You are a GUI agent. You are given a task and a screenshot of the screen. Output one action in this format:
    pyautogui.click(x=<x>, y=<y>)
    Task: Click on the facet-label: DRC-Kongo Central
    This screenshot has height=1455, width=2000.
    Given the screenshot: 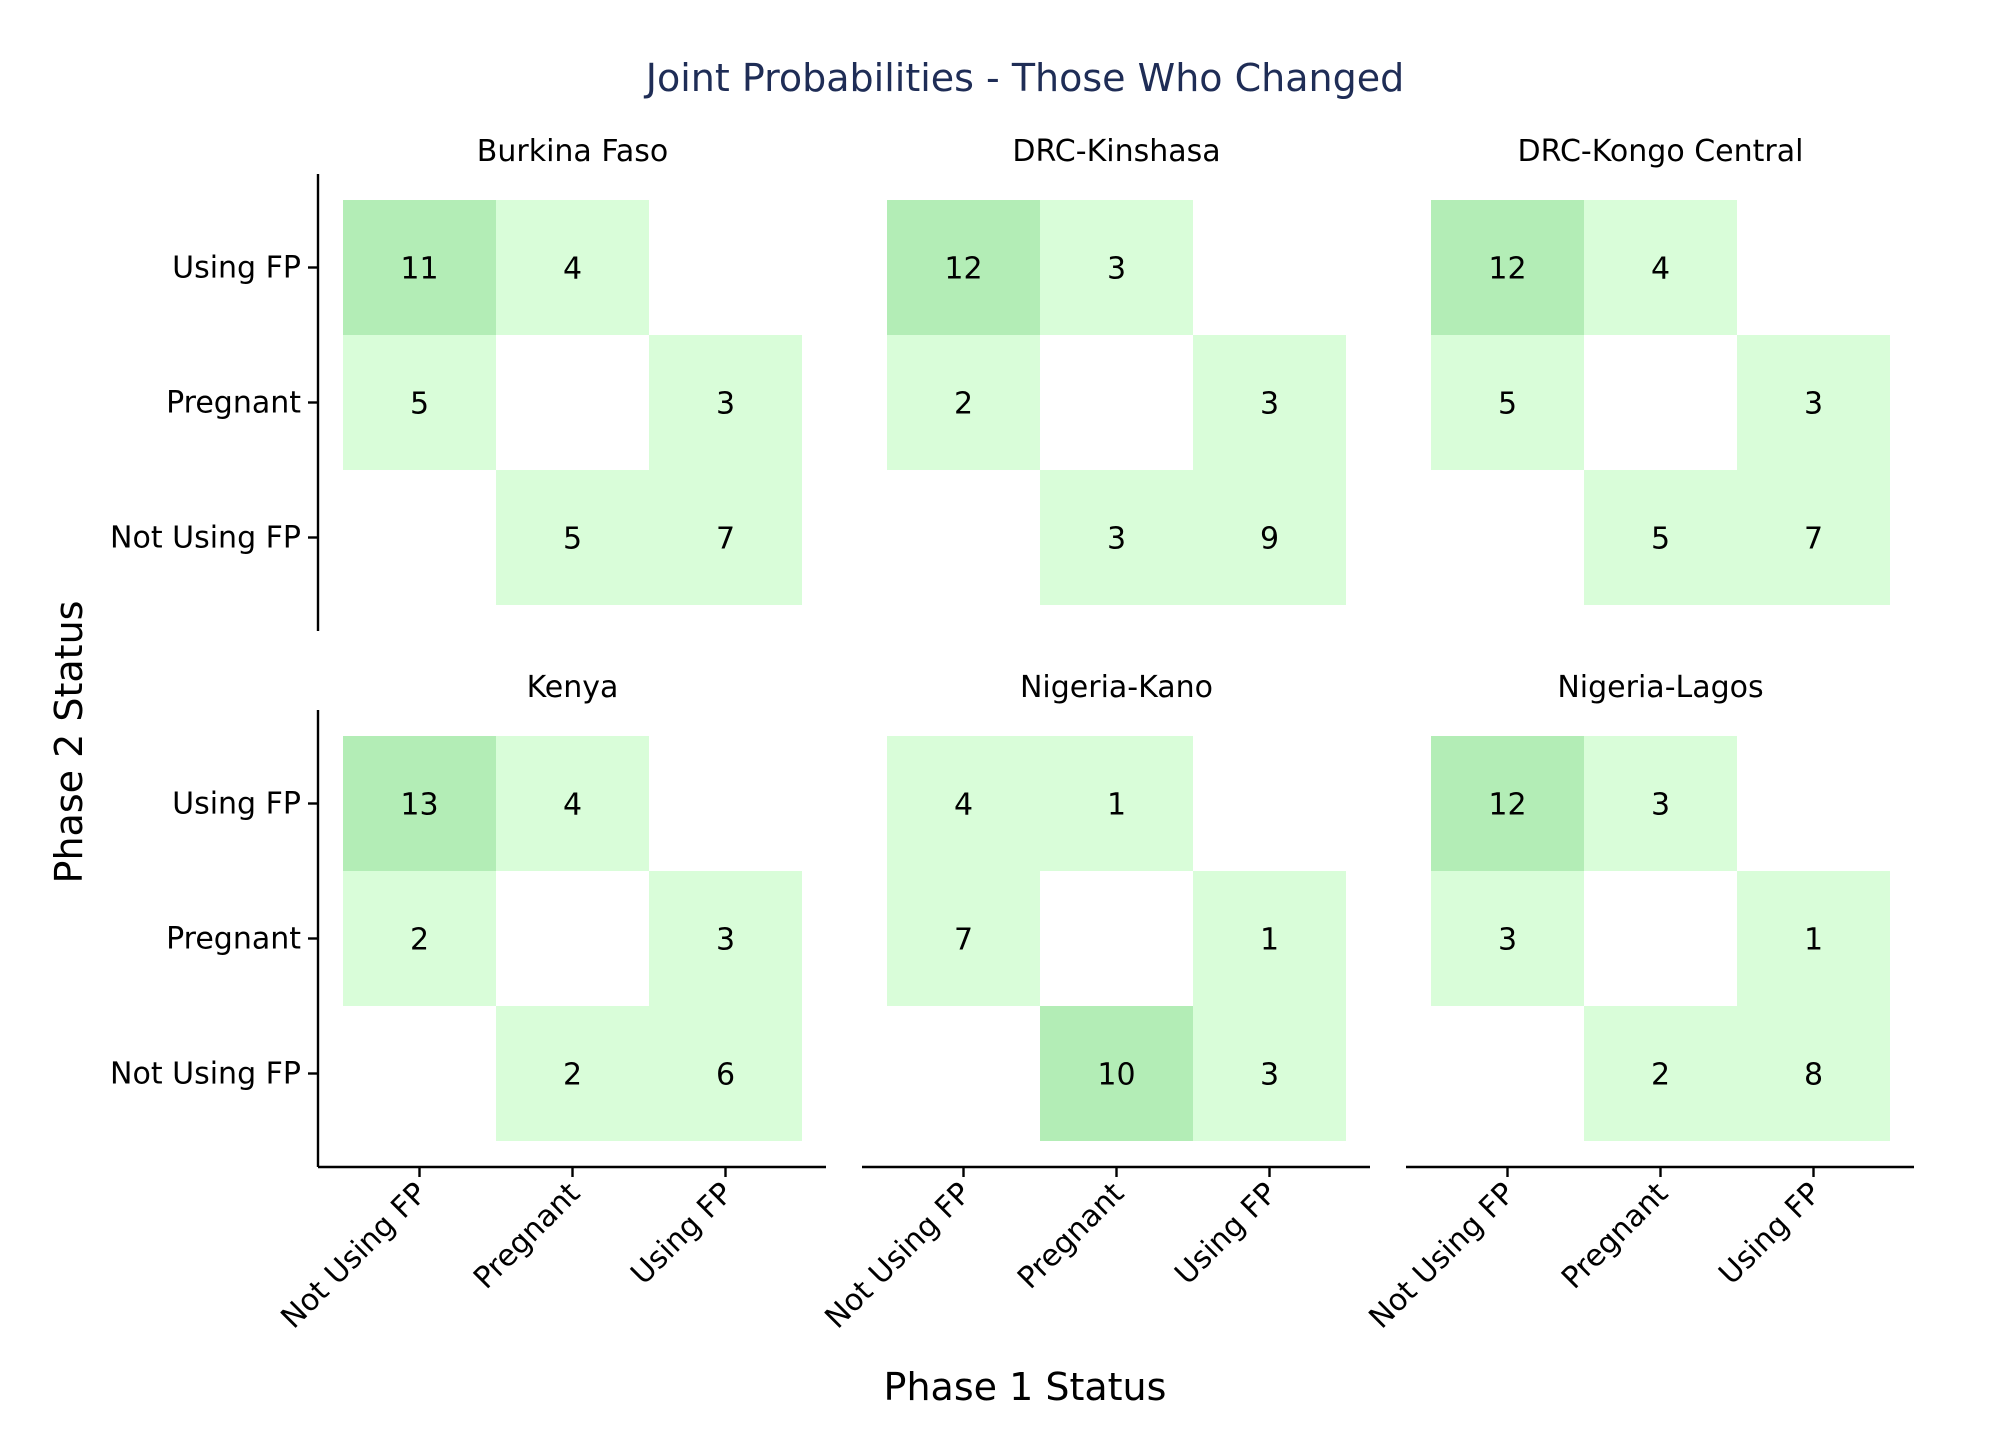 What is the action you would take?
    pyautogui.click(x=1661, y=151)
    